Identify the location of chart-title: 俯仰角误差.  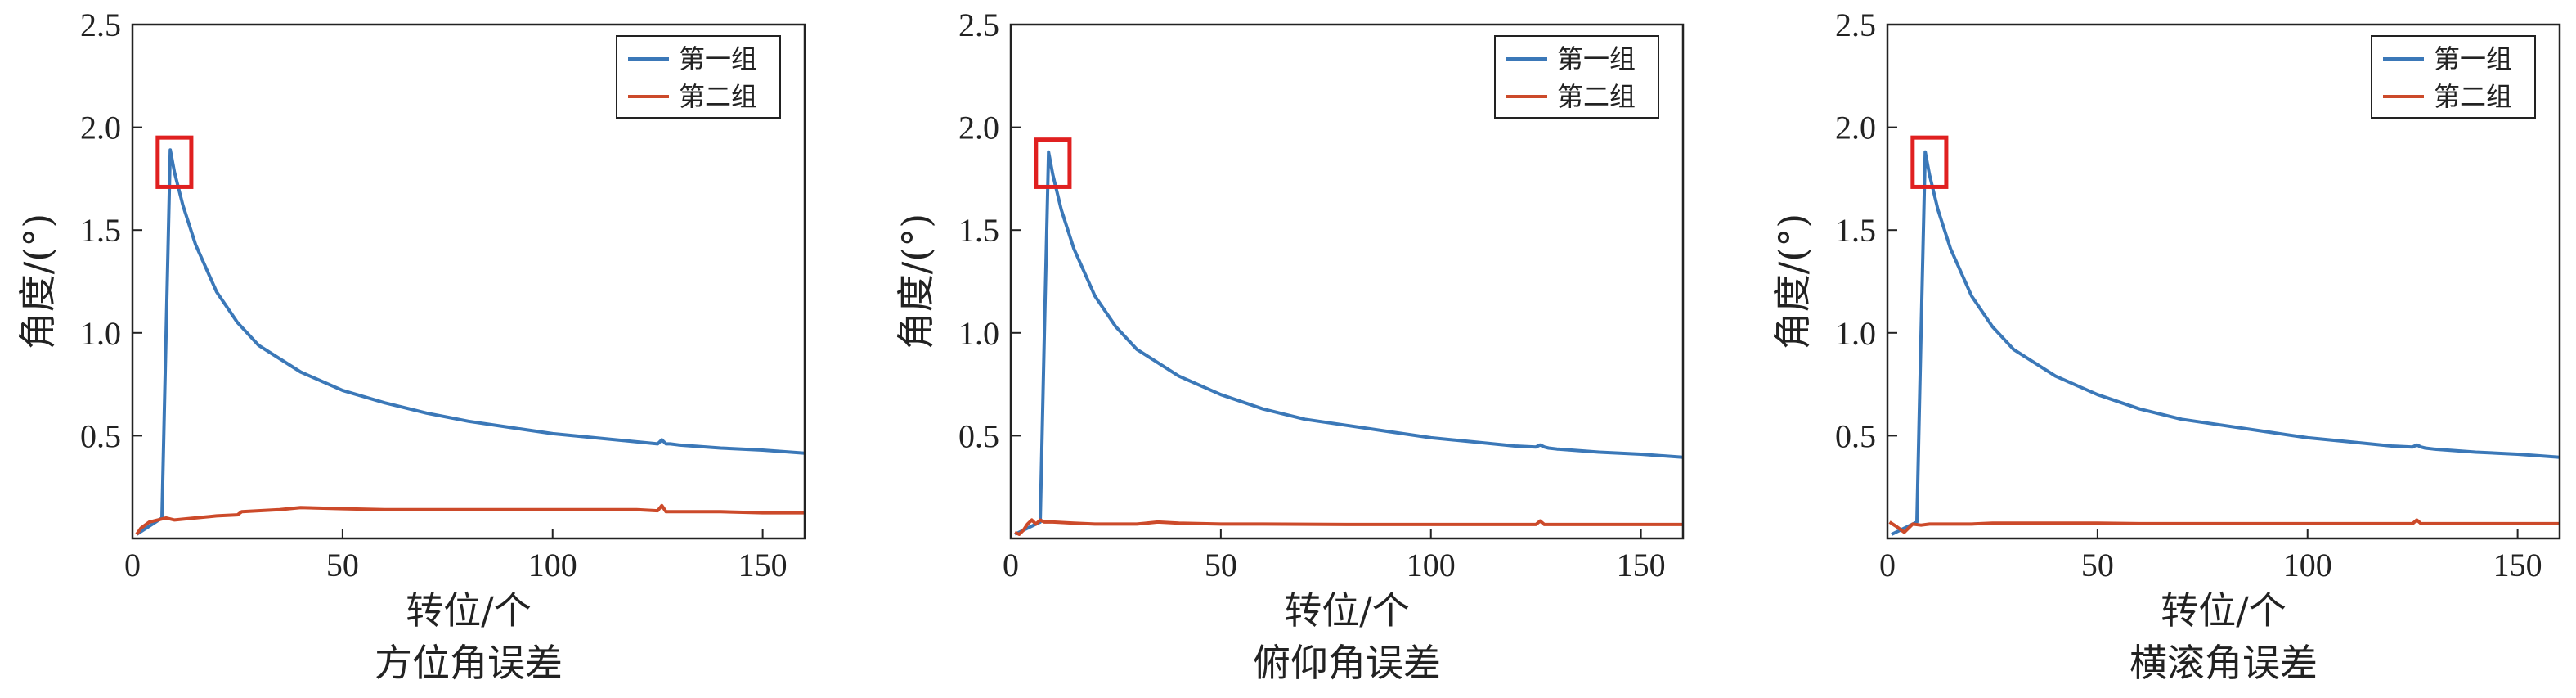
(1347, 663).